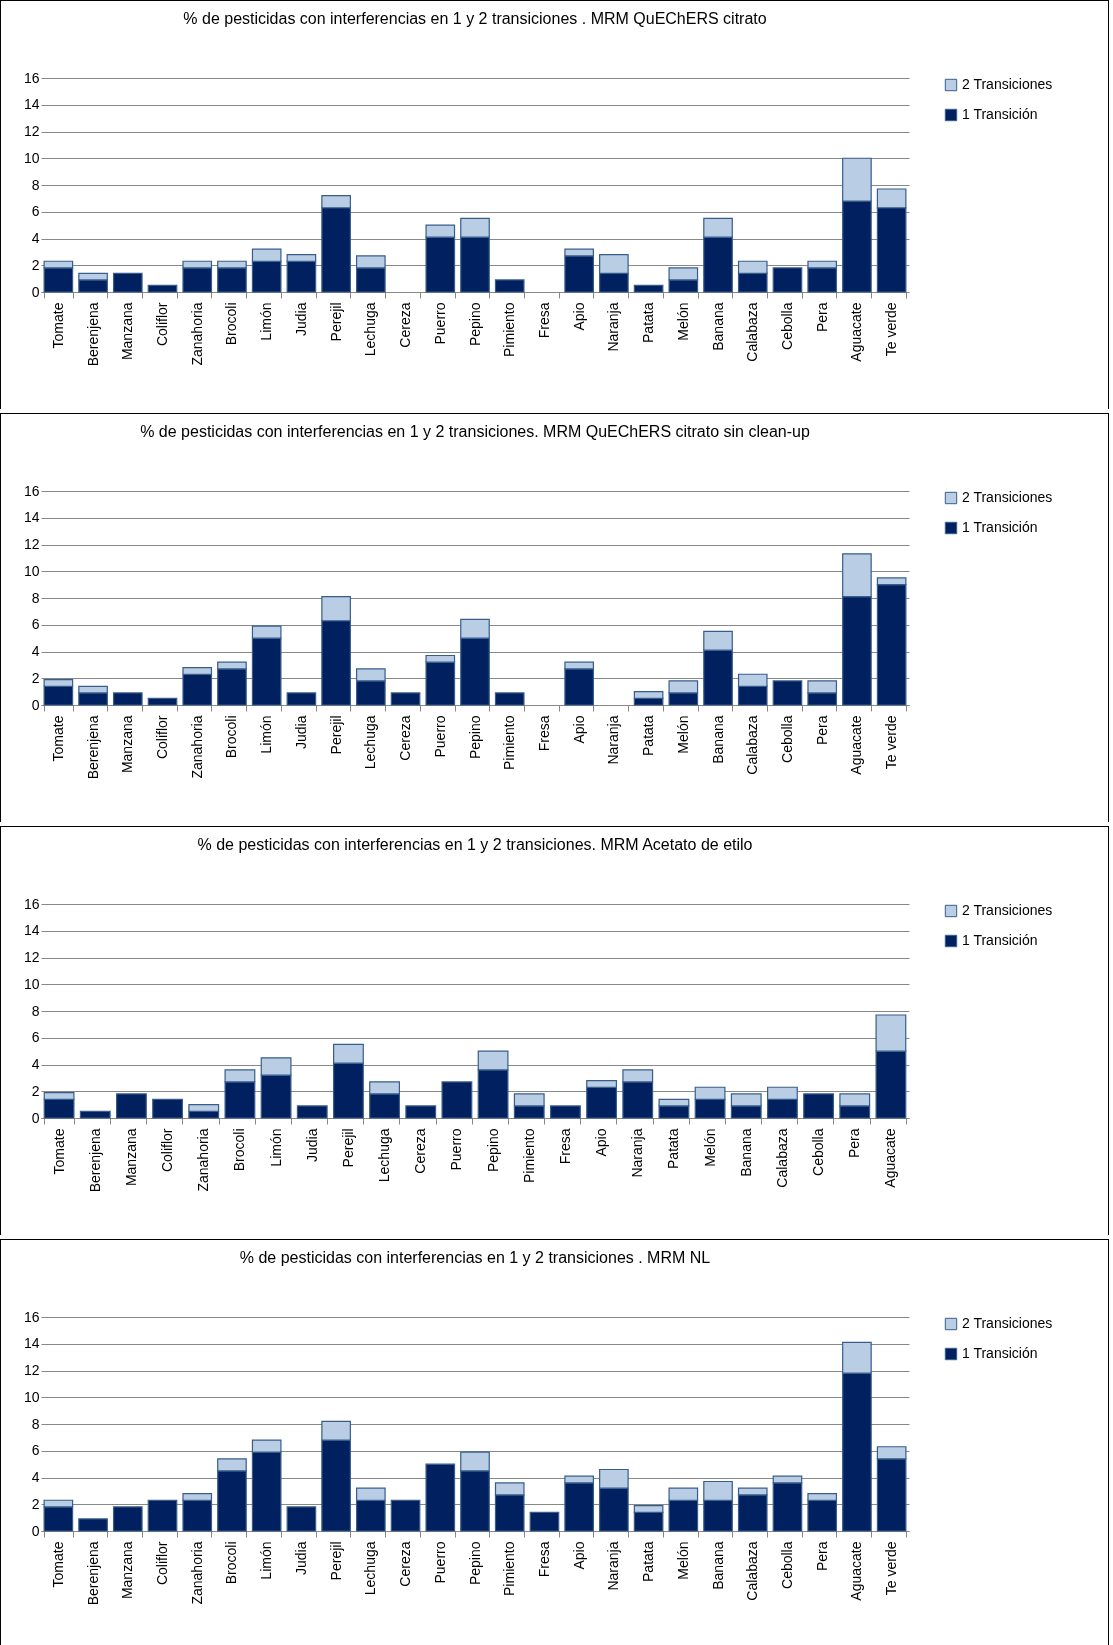 The width and height of the screenshot is (1113, 1645). What do you see at coordinates (648, 735) in the screenshot?
I see `x-tick-label: Patata` at bounding box center [648, 735].